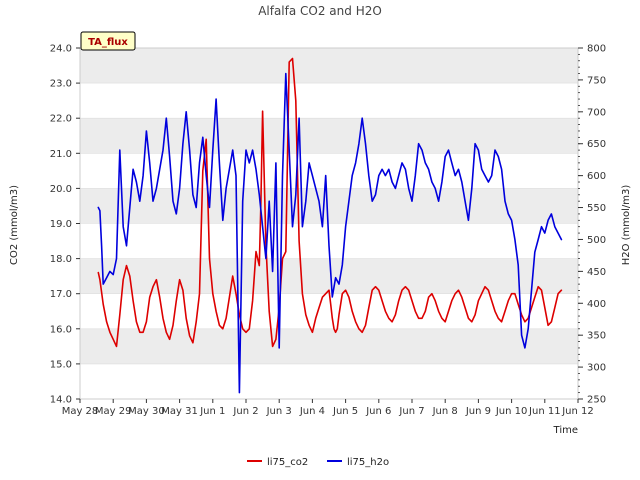 The height and width of the screenshot is (480, 640). I want to click on left-tick-label: 17.0, so click(61, 294).